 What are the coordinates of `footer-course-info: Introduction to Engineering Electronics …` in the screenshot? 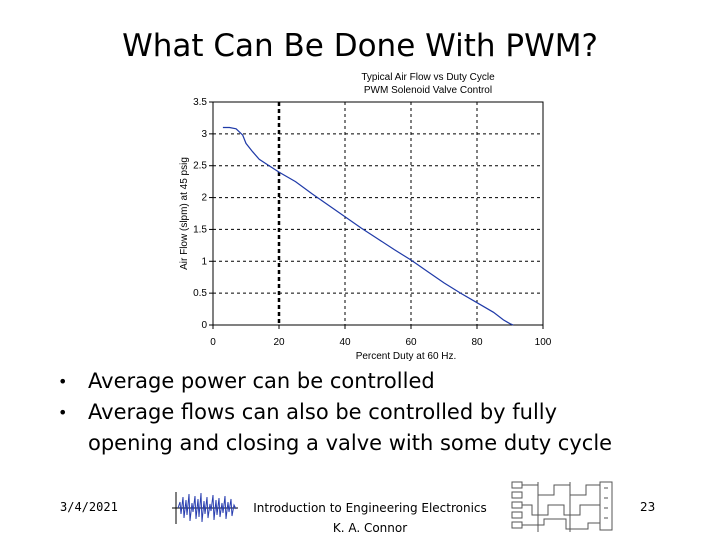 It's located at (370, 518).